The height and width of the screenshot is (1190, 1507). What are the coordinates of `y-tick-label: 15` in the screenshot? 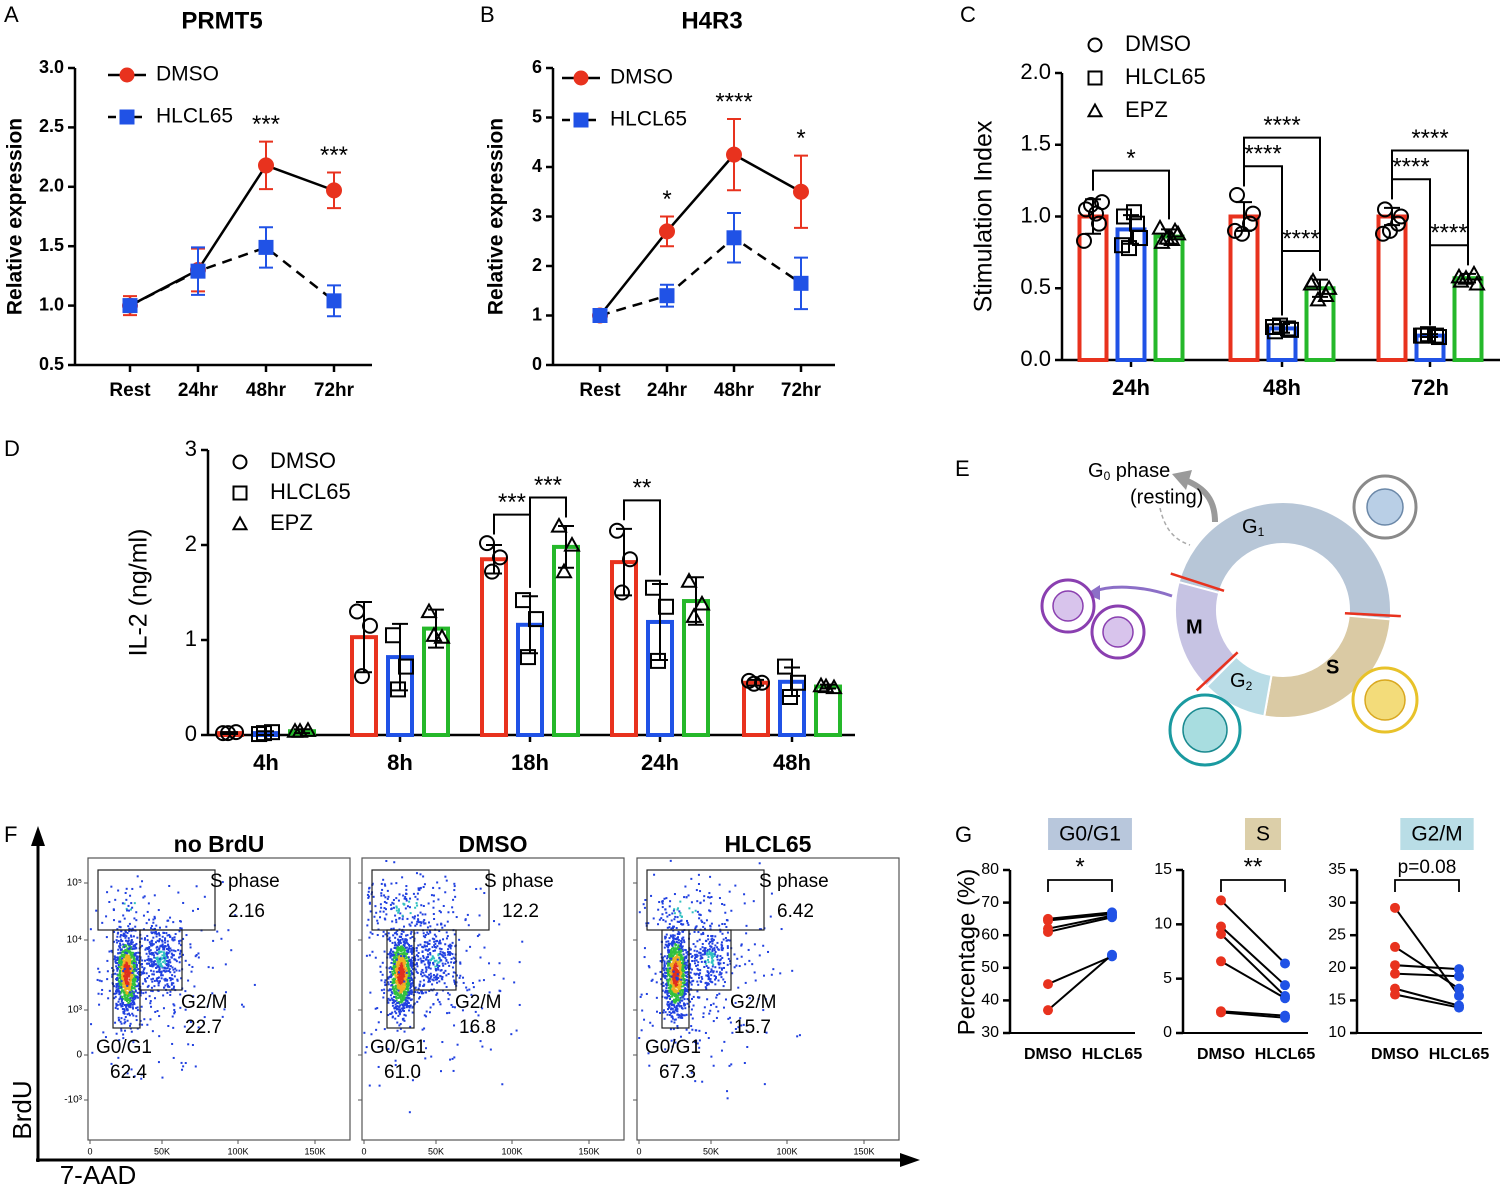 It's located at (1337, 1000).